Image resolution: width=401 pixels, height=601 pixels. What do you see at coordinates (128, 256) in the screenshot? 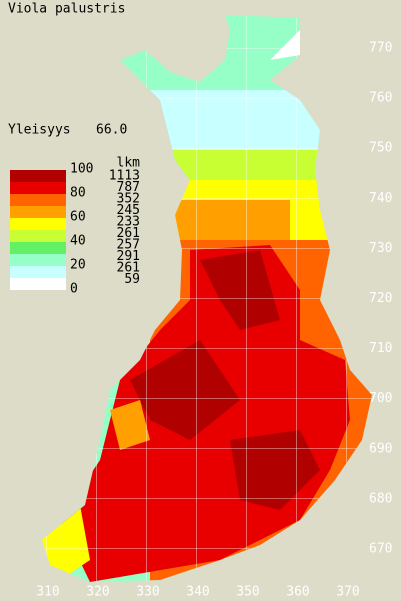
I see `legend-count: 291` at bounding box center [128, 256].